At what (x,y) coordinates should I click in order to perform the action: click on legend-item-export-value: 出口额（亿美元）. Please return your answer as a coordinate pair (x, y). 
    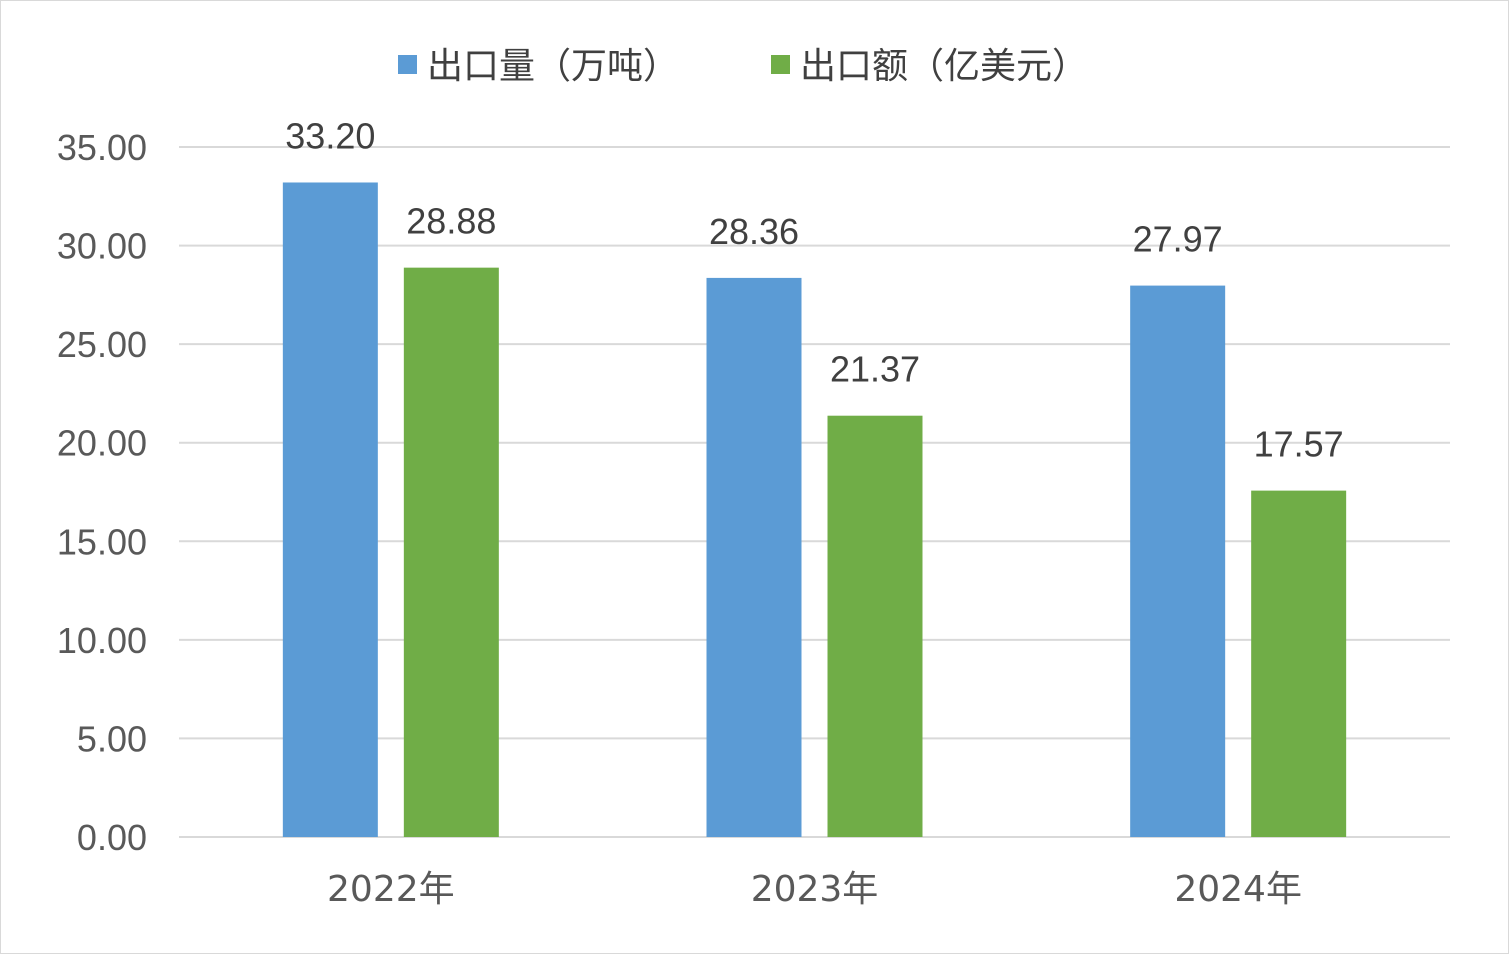
    Looking at the image, I should click on (929, 66).